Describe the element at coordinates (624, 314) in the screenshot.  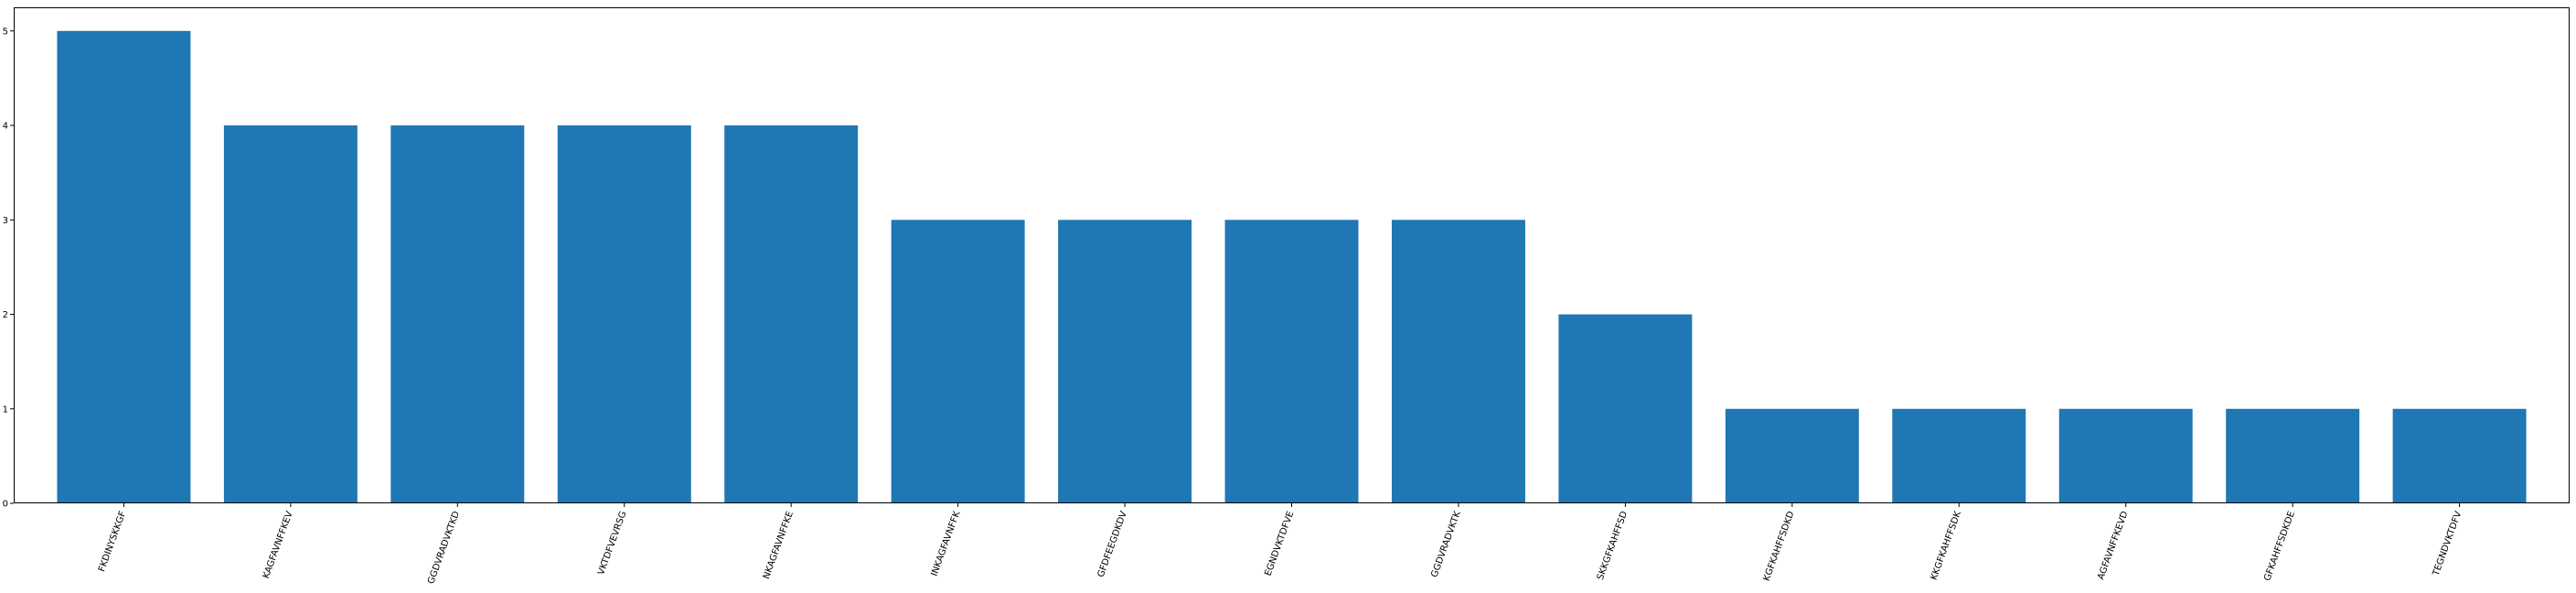
I see `bar-vktdfvevrsg` at that location.